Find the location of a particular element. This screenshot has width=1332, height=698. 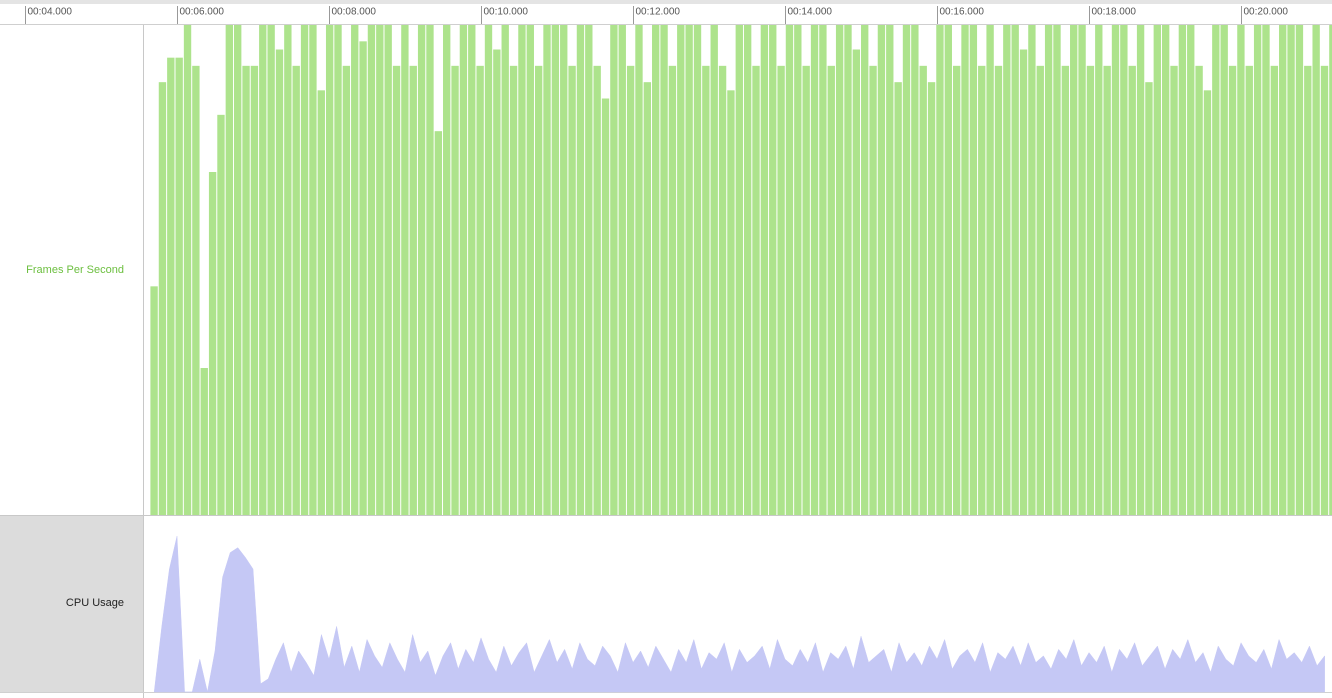

ruler-tick-label: 00:04.000 is located at coordinates (50, 12).